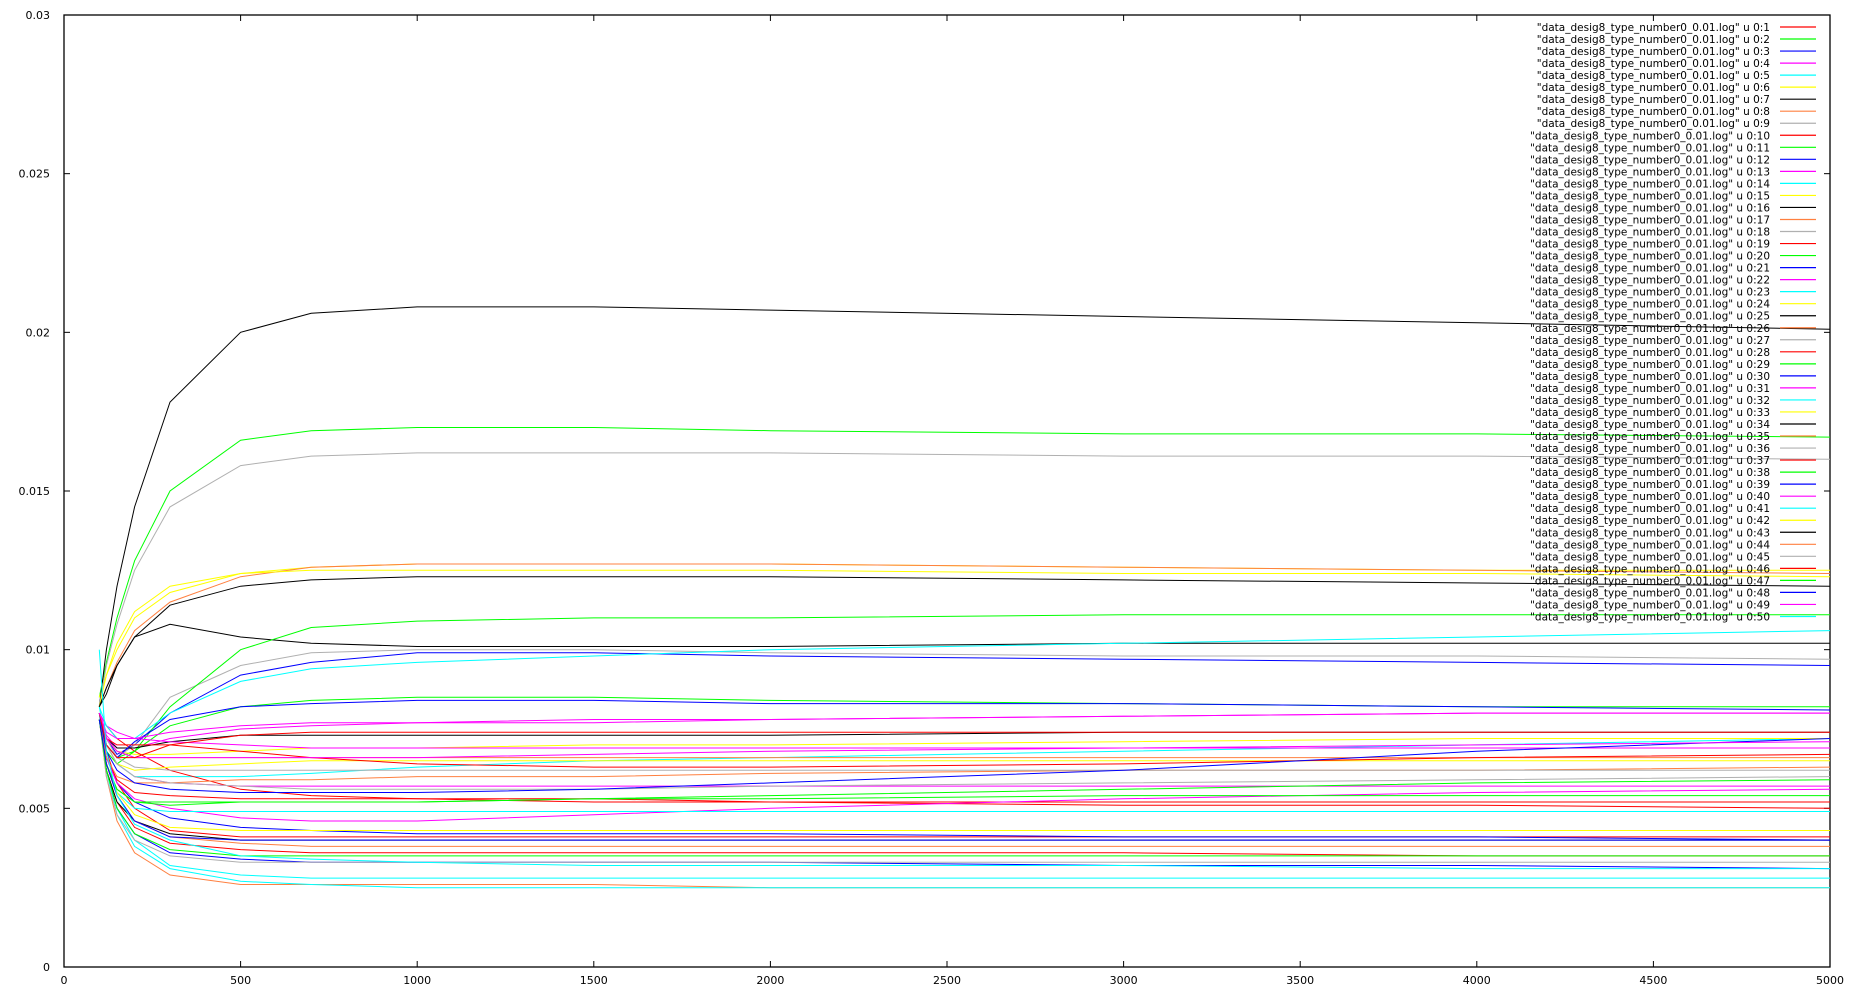 This screenshot has height=992, width=1853. Describe the element at coordinates (1477, 980) in the screenshot. I see `x-tick-label: 4000` at that location.